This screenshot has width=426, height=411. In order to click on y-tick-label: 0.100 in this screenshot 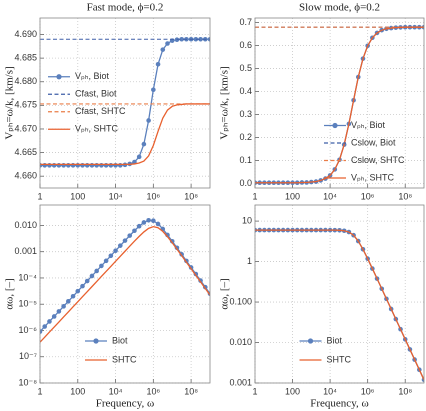, I will do `click(240, 301)`.